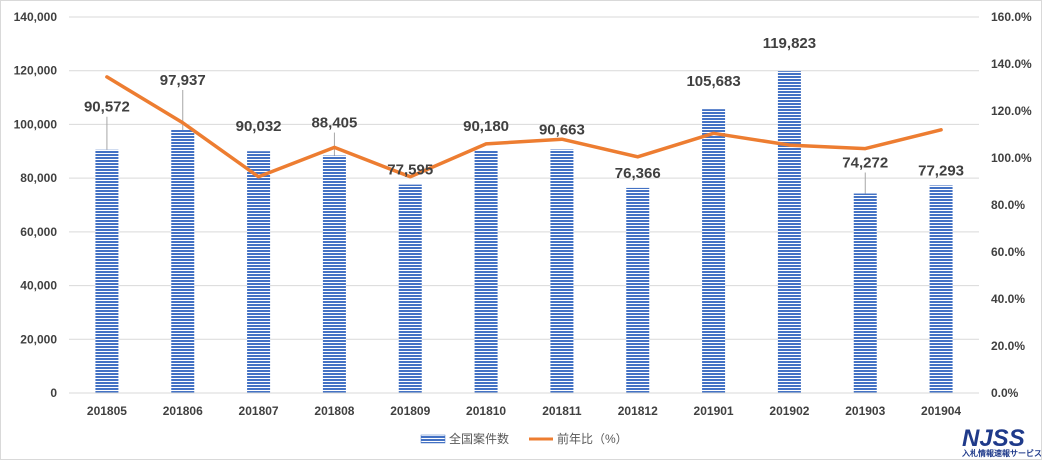 This screenshot has width=1042, height=464. What do you see at coordinates (865, 411) in the screenshot?
I see `x-tick-label: 201903` at bounding box center [865, 411].